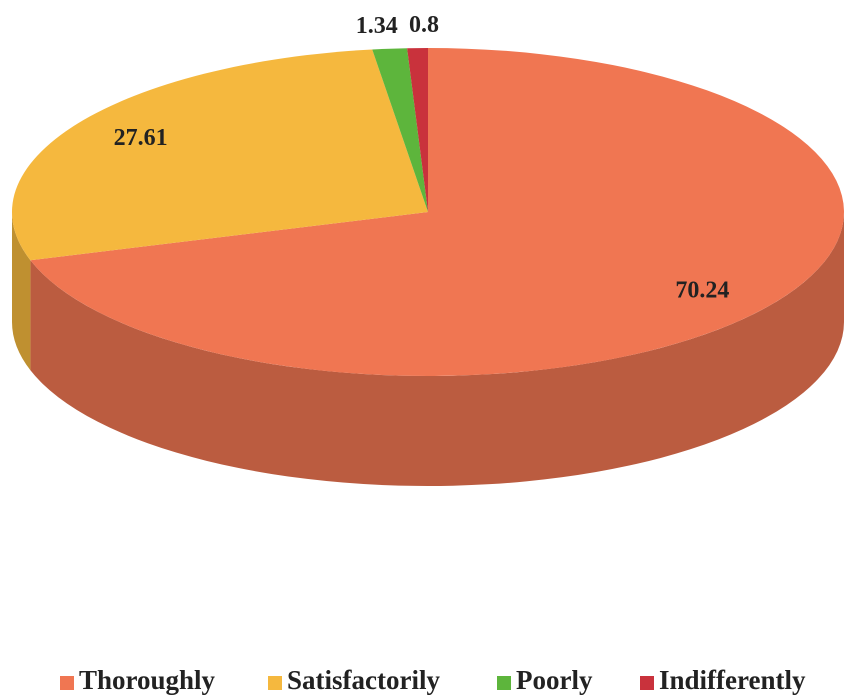  What do you see at coordinates (363, 680) in the screenshot?
I see `legend-label: Satisfactorily` at bounding box center [363, 680].